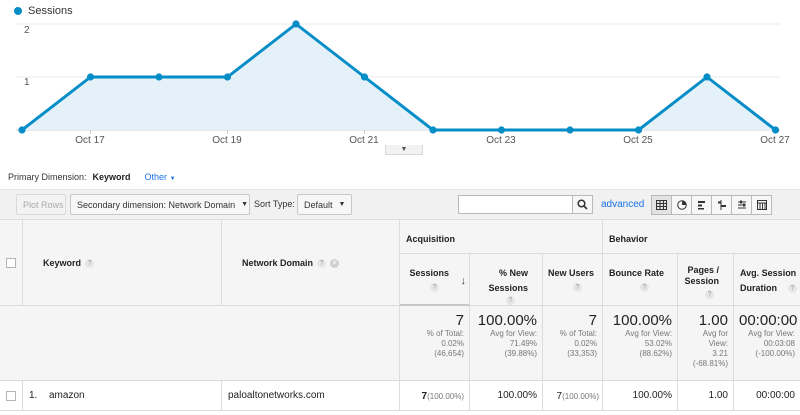  Describe the element at coordinates (582, 353) in the screenshot. I see `totals-new-users-sub: (33,353)` at that location.